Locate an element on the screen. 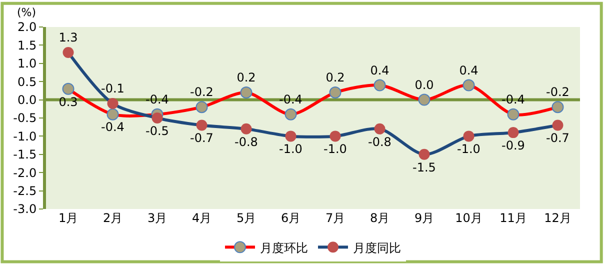  x-tick-label: 9月 is located at coordinates (424, 218).